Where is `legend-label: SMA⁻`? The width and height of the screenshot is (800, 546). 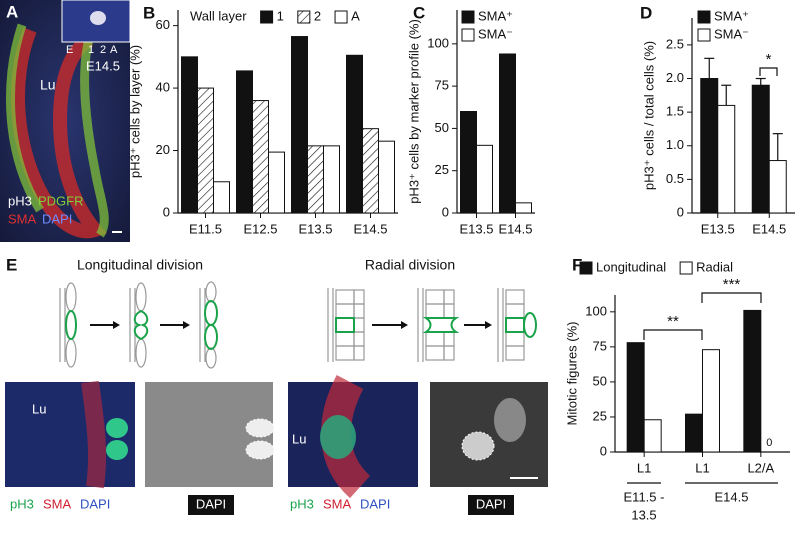 legend-label: SMA⁻ is located at coordinates (495, 33).